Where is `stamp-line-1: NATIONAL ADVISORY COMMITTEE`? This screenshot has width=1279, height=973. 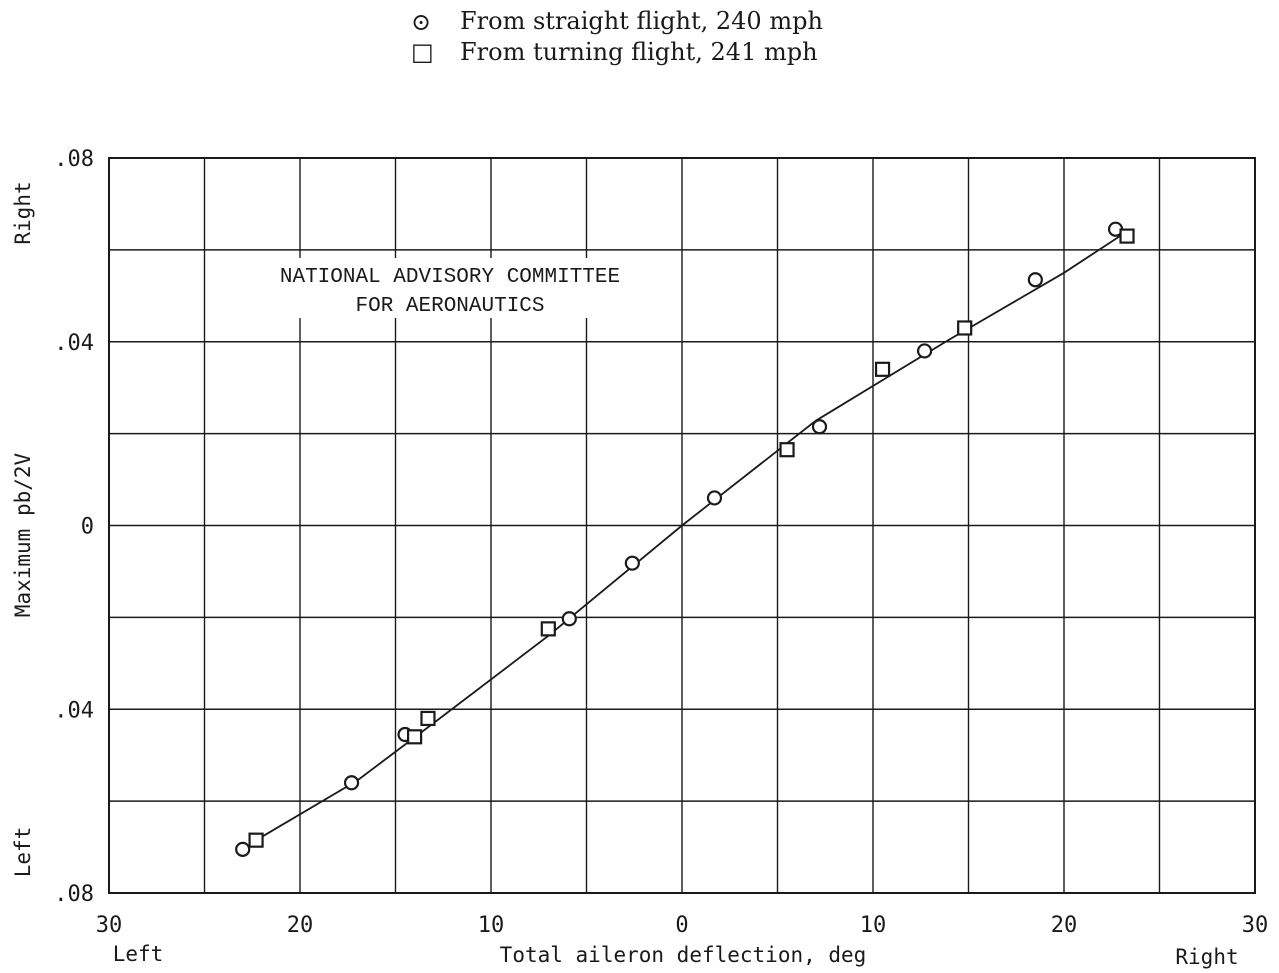
stamp-line-1: NATIONAL ADVISORY COMMITTEE is located at coordinates (450, 277).